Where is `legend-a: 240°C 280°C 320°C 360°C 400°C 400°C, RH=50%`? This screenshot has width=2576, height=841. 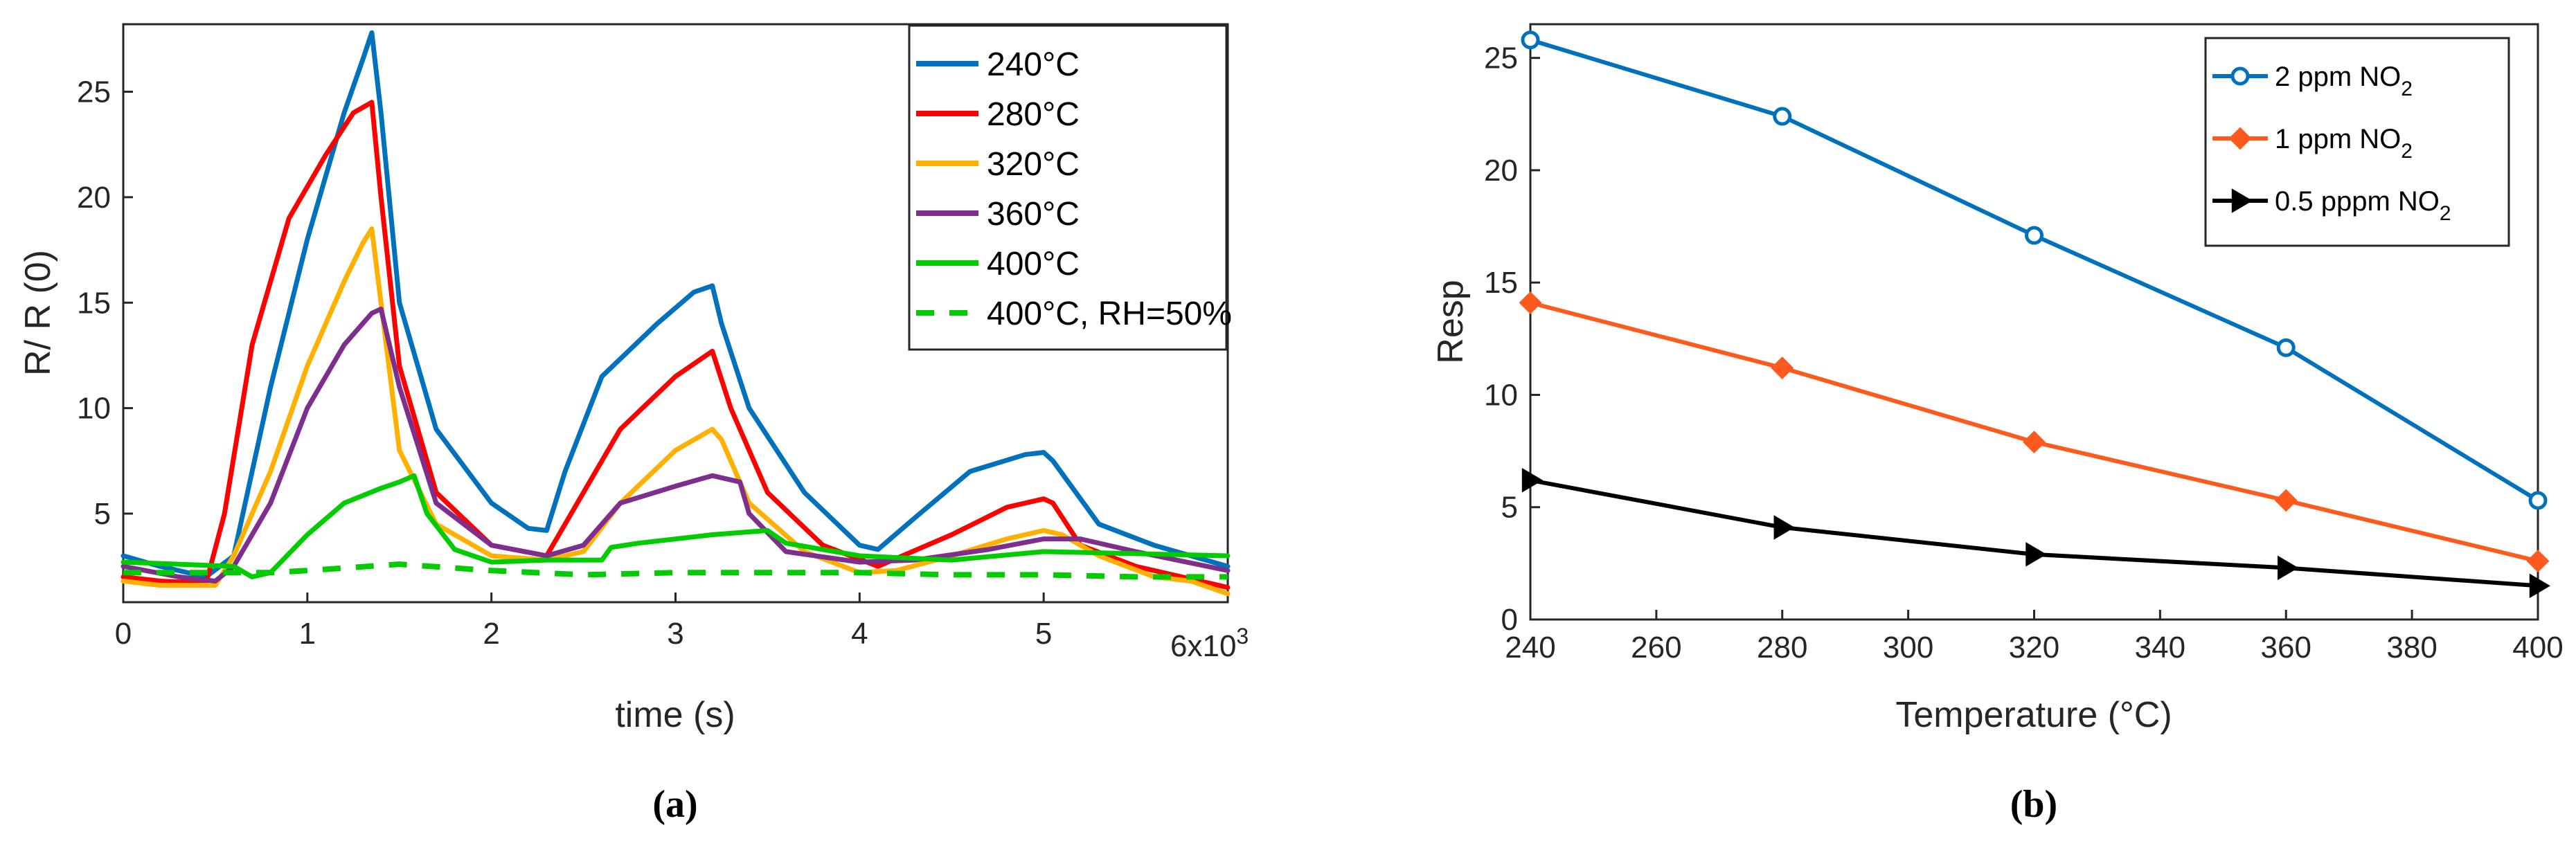
legend-a: 240°C 280°C 320°C 360°C 400°C 400°C, RH=50% is located at coordinates (1070, 187).